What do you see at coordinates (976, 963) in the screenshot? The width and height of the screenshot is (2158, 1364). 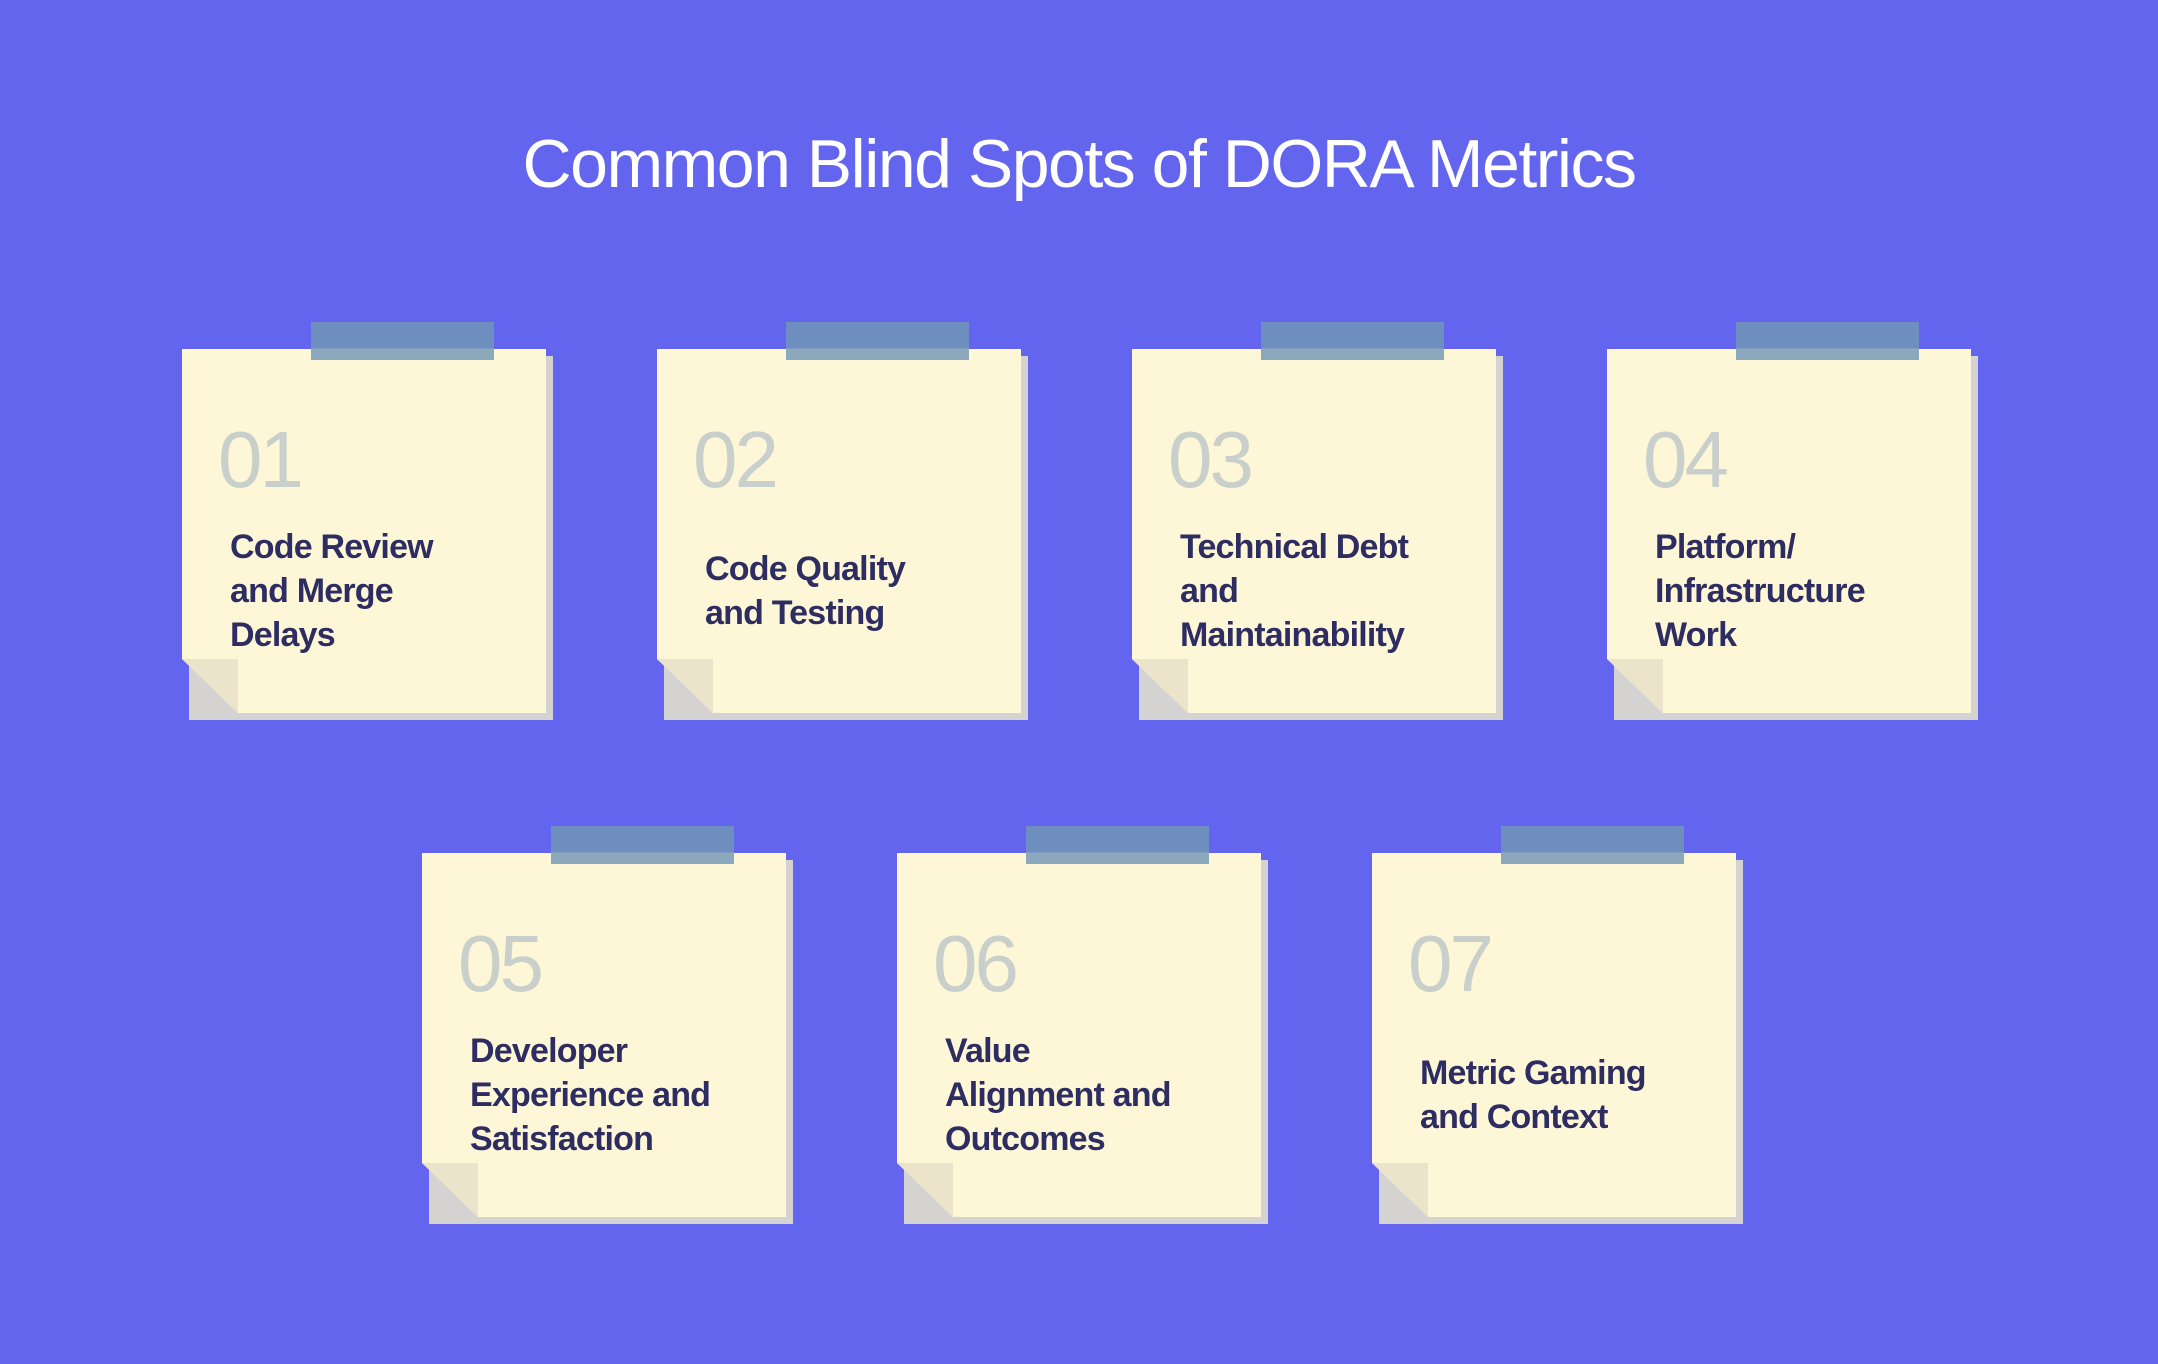 I see `note-number: 06` at bounding box center [976, 963].